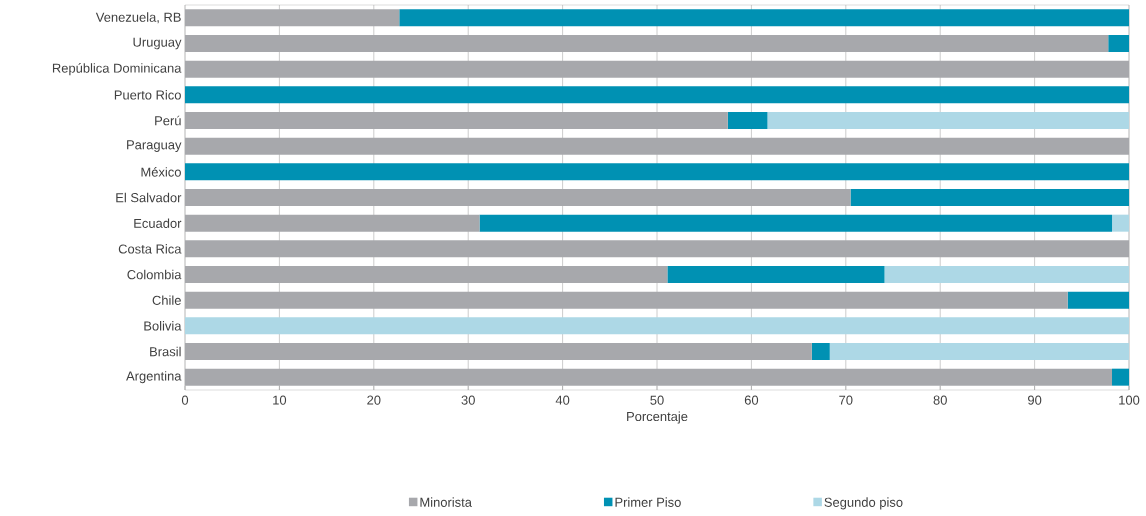 The image size is (1146, 516). I want to click on y-tick-label: Chile, so click(166, 300).